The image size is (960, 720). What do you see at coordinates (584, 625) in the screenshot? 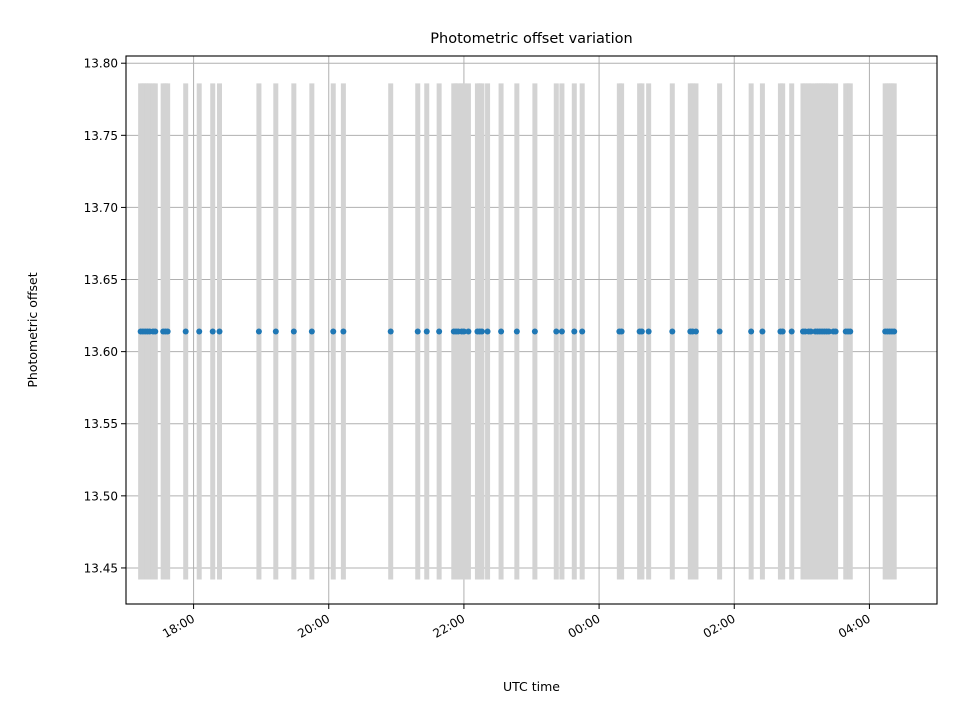
I see `x-tick-label: 00:00` at bounding box center [584, 625].